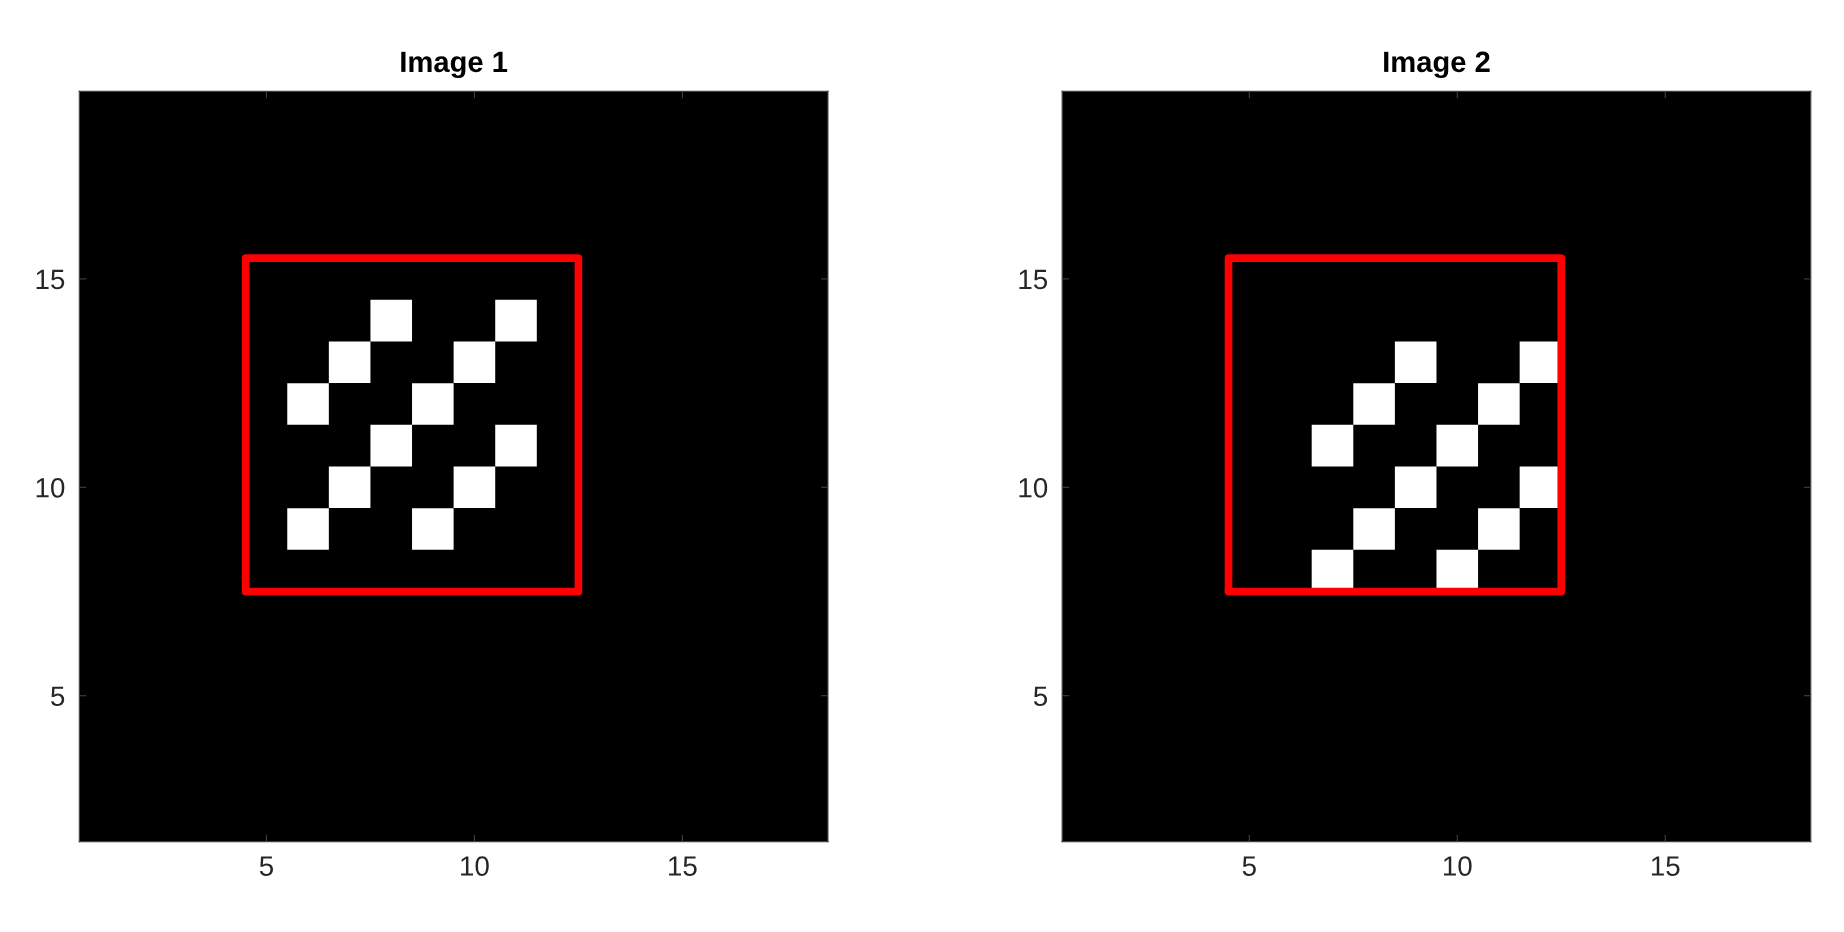 This screenshot has height=932, width=1844. What do you see at coordinates (1437, 65) in the screenshot?
I see `chart-title: Image 2` at bounding box center [1437, 65].